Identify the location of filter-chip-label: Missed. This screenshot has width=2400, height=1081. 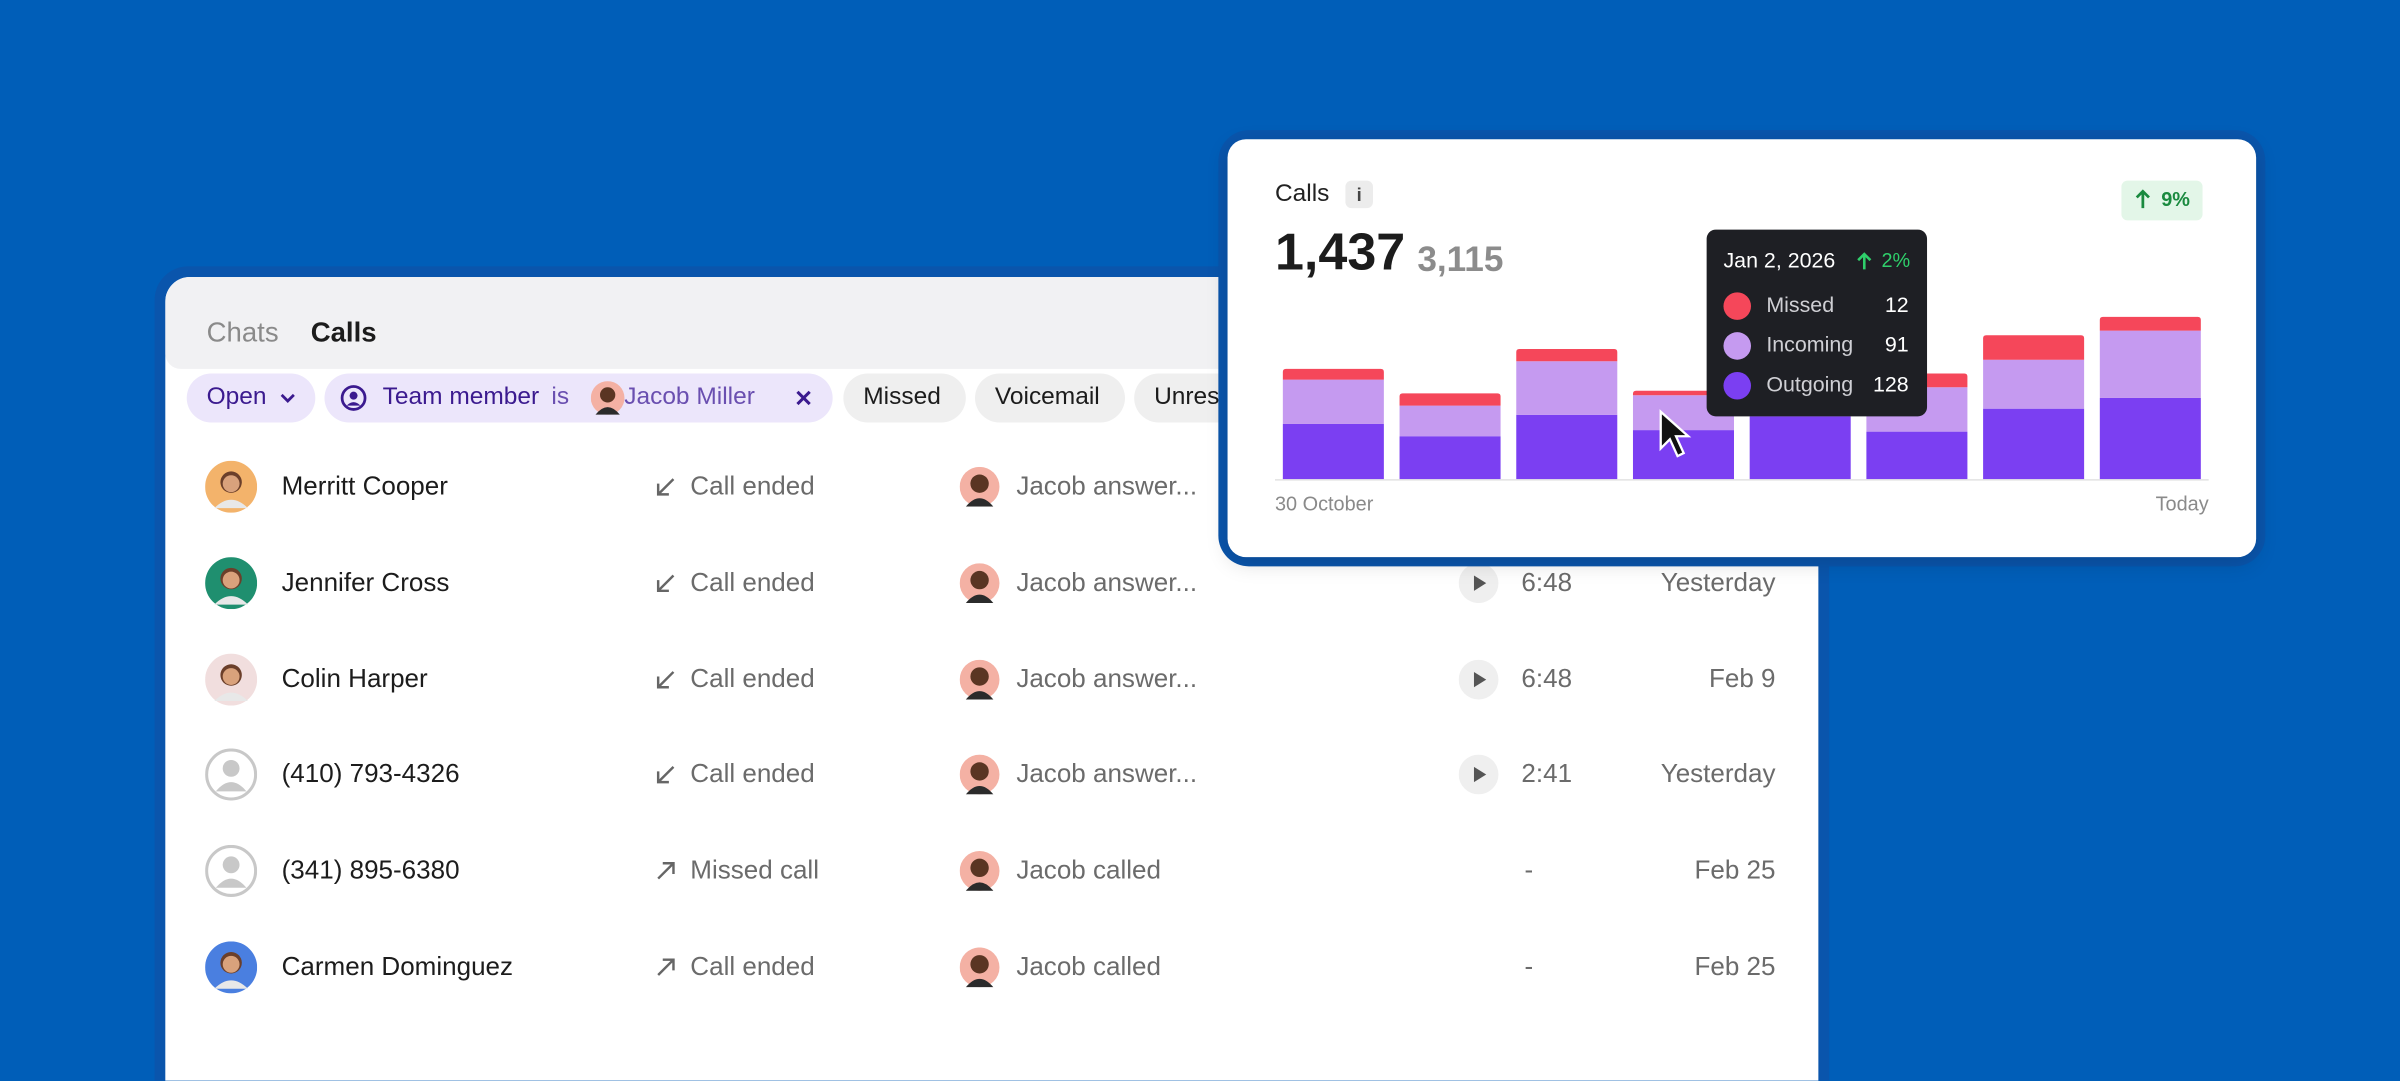
(902, 397).